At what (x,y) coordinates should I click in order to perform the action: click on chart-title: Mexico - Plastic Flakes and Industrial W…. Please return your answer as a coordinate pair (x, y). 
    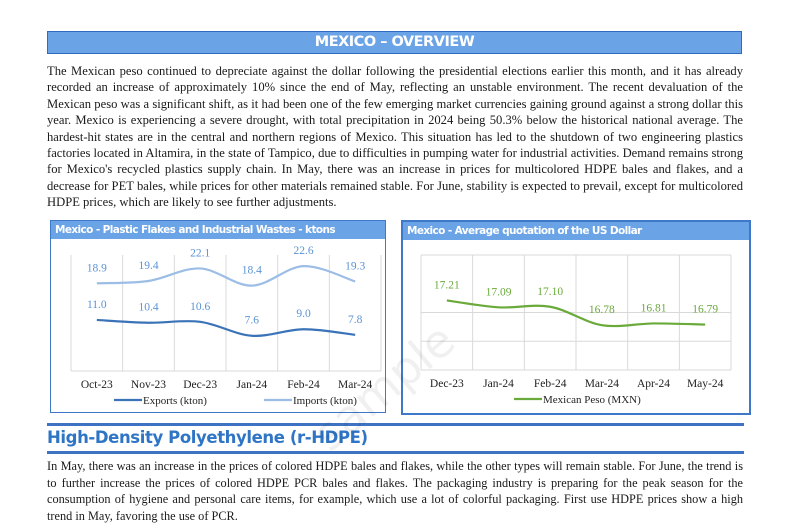
    Looking at the image, I should click on (218, 230).